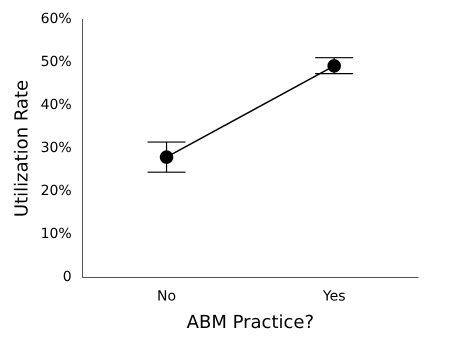  Describe the element at coordinates (56, 234) in the screenshot. I see `y-tick-label: 10%` at that location.